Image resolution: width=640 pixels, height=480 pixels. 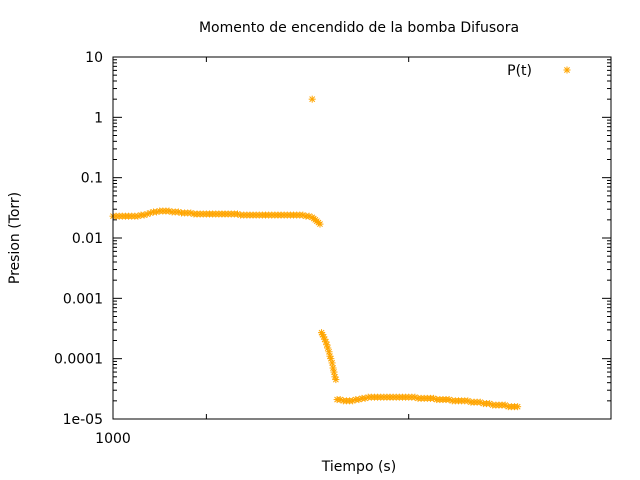 What do you see at coordinates (358, 467) in the screenshot?
I see `x-axis-label: Tiempo (s)` at bounding box center [358, 467].